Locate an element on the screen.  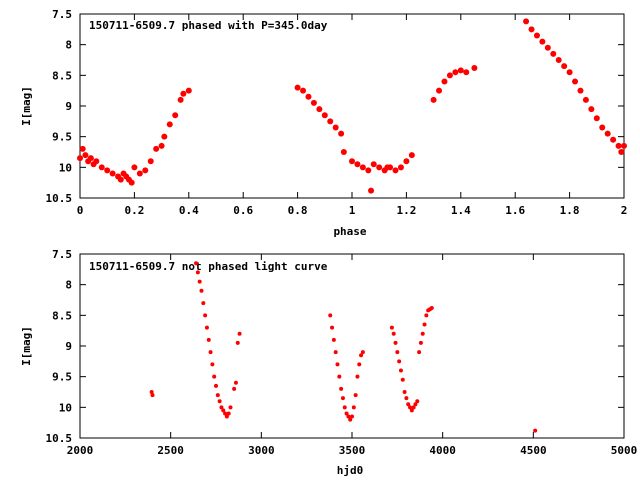
unphased-ytick-label: 9 is located at coordinates (68, 346).